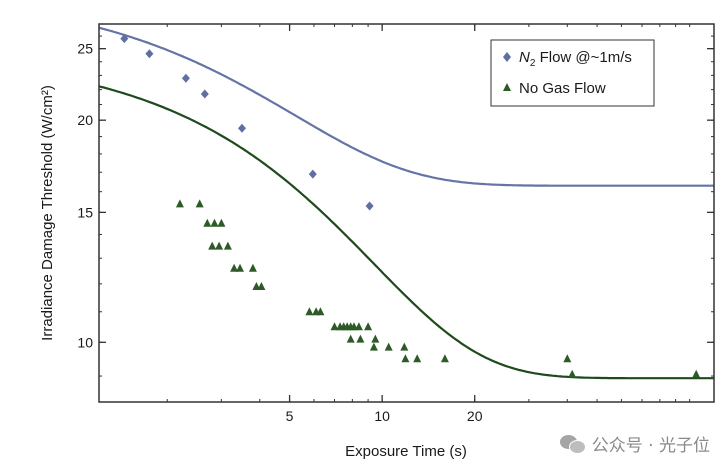 The image size is (728, 470). I want to click on x-tick-label-5: 5, so click(290, 416).